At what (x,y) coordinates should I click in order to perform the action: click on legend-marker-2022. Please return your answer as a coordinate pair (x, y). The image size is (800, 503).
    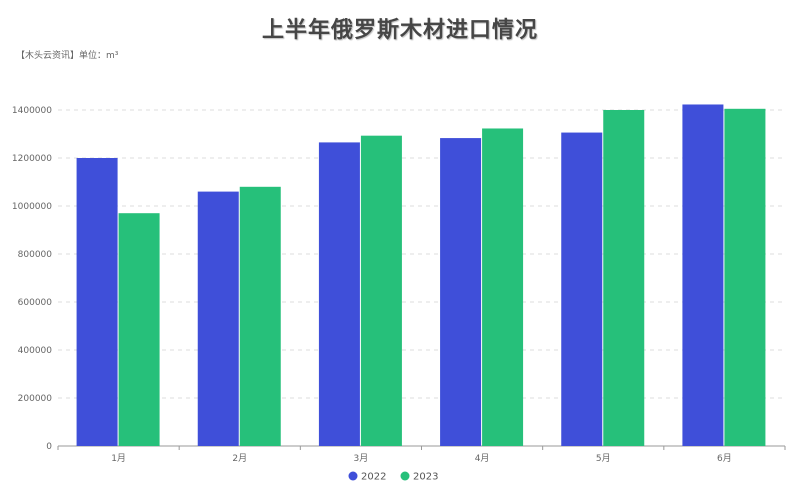
    Looking at the image, I should click on (353, 476).